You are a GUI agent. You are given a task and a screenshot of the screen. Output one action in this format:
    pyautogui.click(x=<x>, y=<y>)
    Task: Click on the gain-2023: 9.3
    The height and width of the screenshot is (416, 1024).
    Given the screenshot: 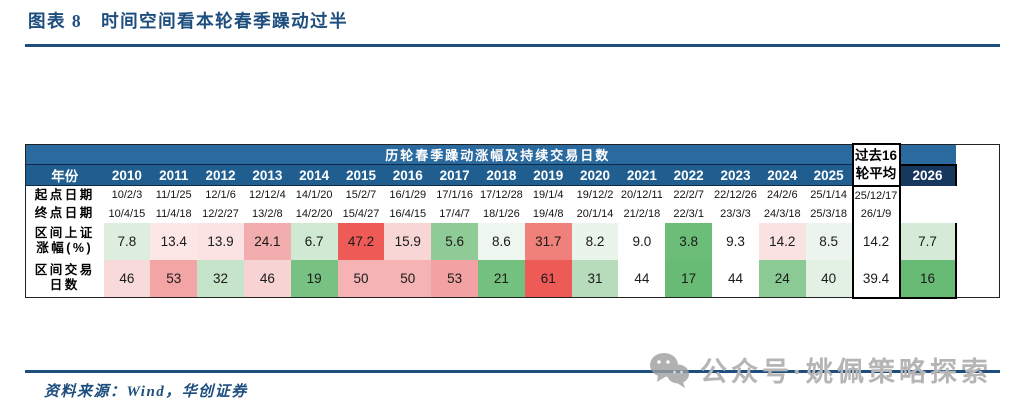 What is the action you would take?
    pyautogui.click(x=735, y=241)
    